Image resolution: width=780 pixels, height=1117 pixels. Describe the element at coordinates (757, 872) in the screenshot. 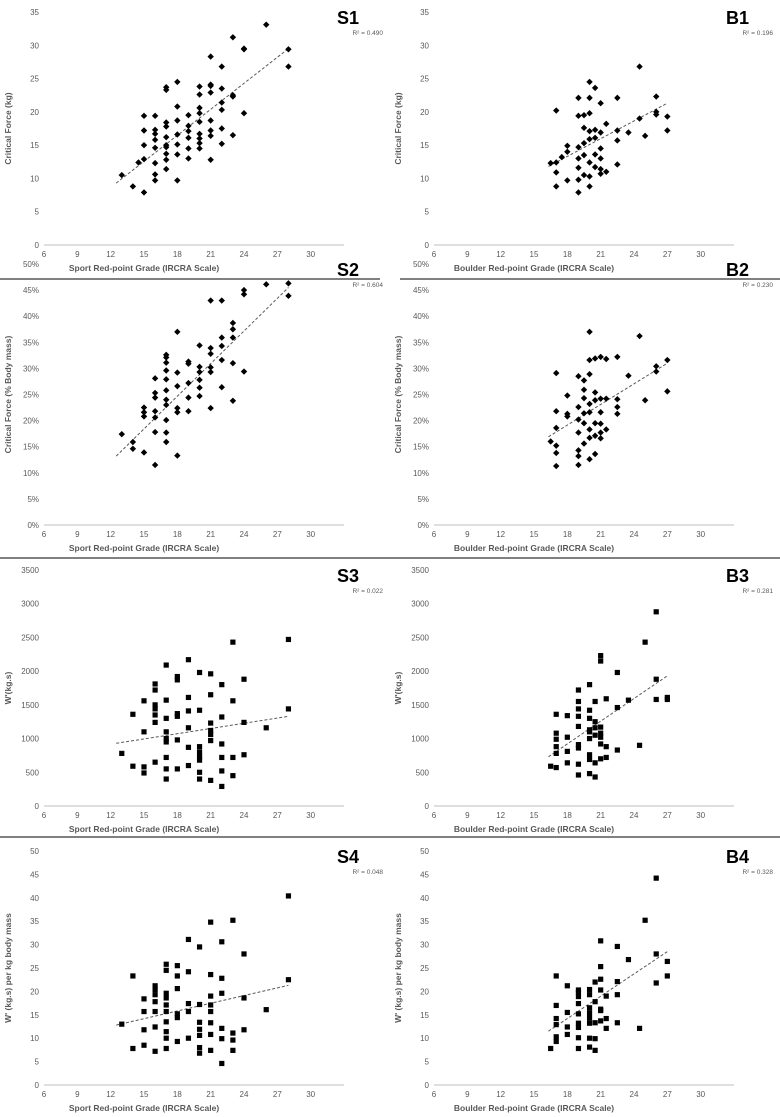

I see `r-squared-label: R² = 0.328` at that location.